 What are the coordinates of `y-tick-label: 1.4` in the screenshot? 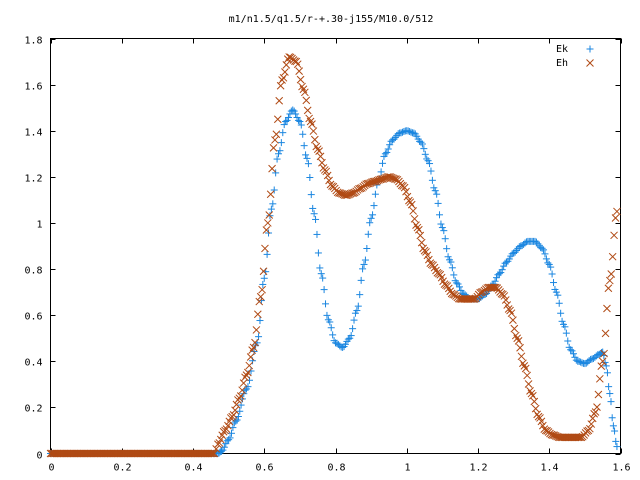 It's located at (33, 133).